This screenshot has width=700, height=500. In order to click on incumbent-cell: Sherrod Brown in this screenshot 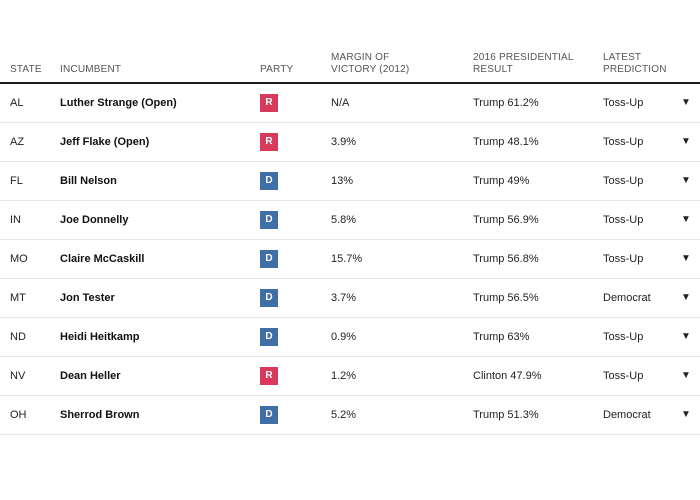, I will do `click(100, 415)`.